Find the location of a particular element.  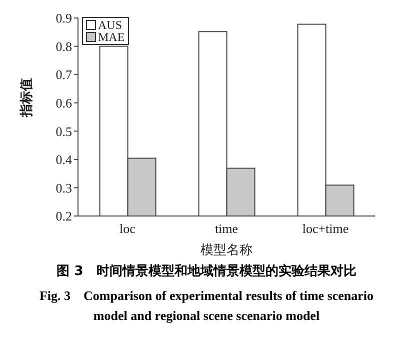

x-axis-title: 模型名称 is located at coordinates (226, 249).